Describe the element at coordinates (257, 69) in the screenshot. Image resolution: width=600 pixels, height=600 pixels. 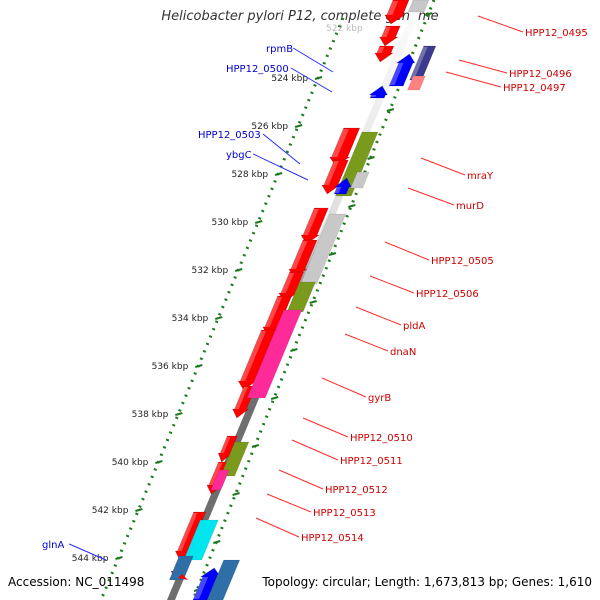
I see `forward-gene-label: HPP12_0500` at that location.